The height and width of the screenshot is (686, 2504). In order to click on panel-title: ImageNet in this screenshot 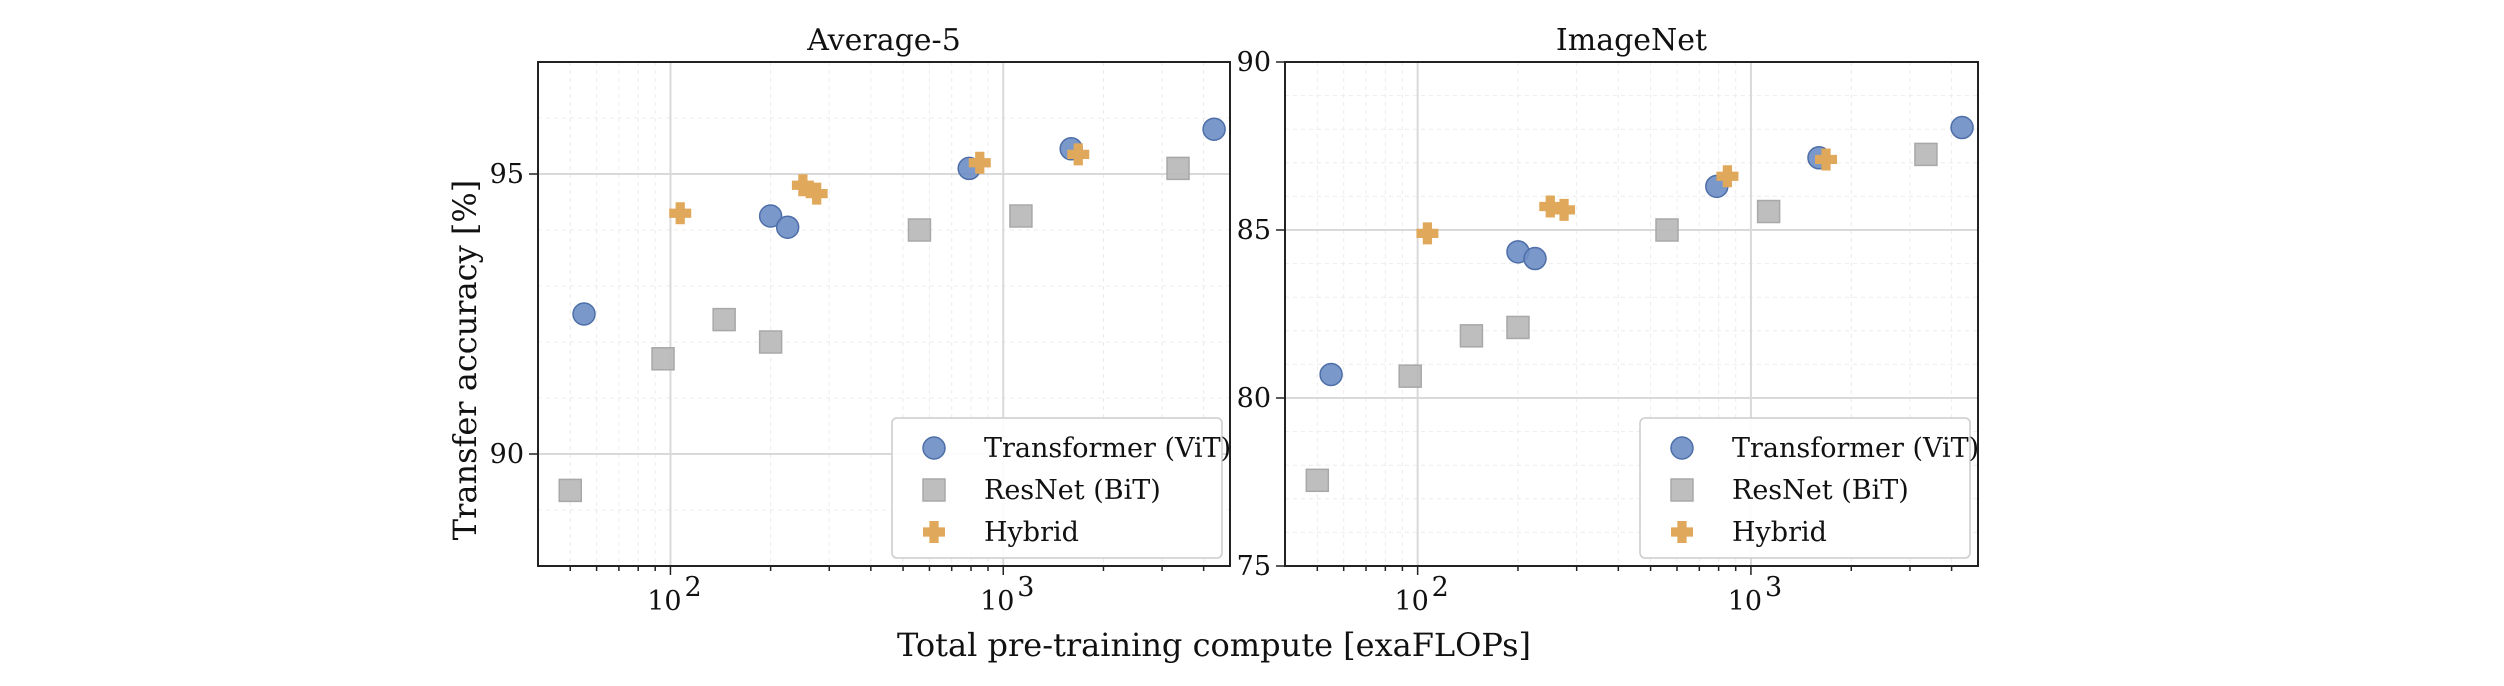, I will do `click(1631, 40)`.